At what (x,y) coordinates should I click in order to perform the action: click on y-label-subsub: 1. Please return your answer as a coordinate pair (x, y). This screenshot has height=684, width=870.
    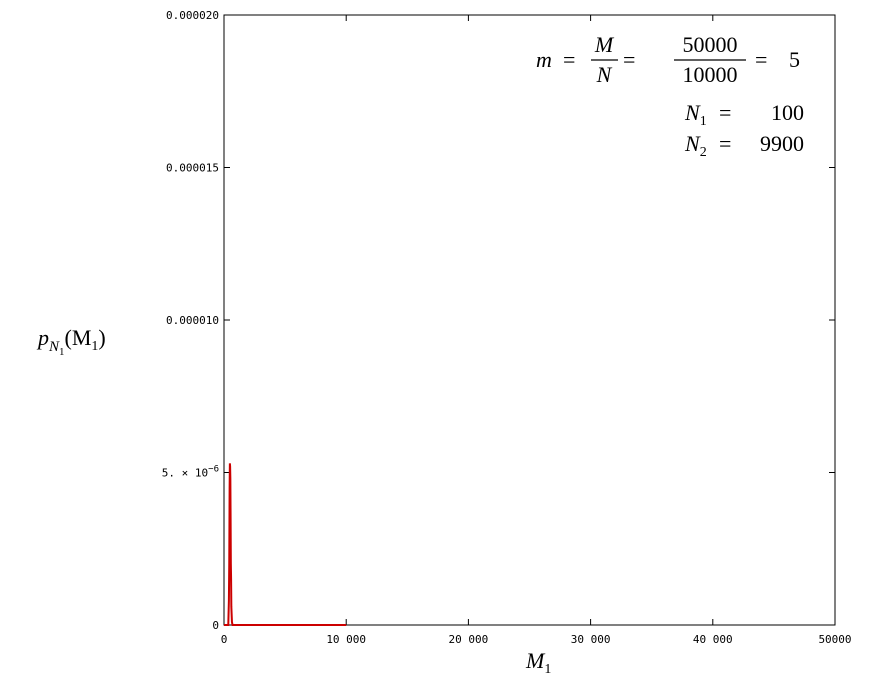
    Looking at the image, I should click on (62, 352).